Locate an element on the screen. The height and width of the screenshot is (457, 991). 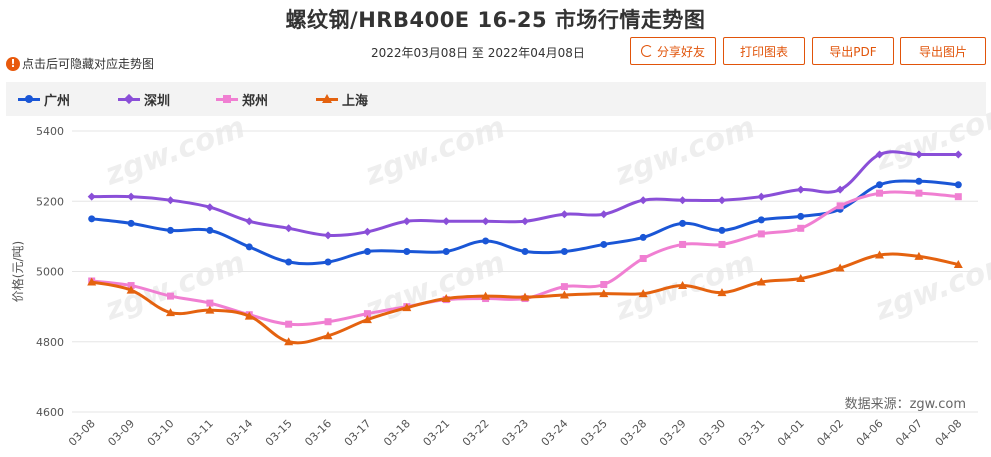
x-tick-03-14: 03-14 is located at coordinates (240, 433).